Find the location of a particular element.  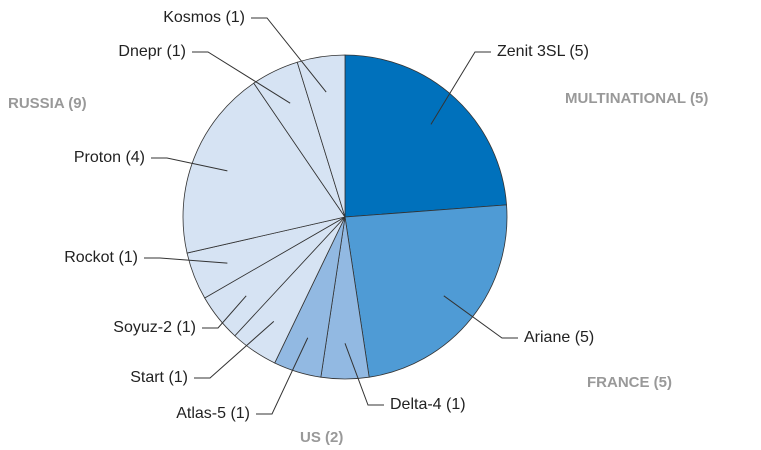

slice-label: Zenit 3SL (5) is located at coordinates (543, 51).